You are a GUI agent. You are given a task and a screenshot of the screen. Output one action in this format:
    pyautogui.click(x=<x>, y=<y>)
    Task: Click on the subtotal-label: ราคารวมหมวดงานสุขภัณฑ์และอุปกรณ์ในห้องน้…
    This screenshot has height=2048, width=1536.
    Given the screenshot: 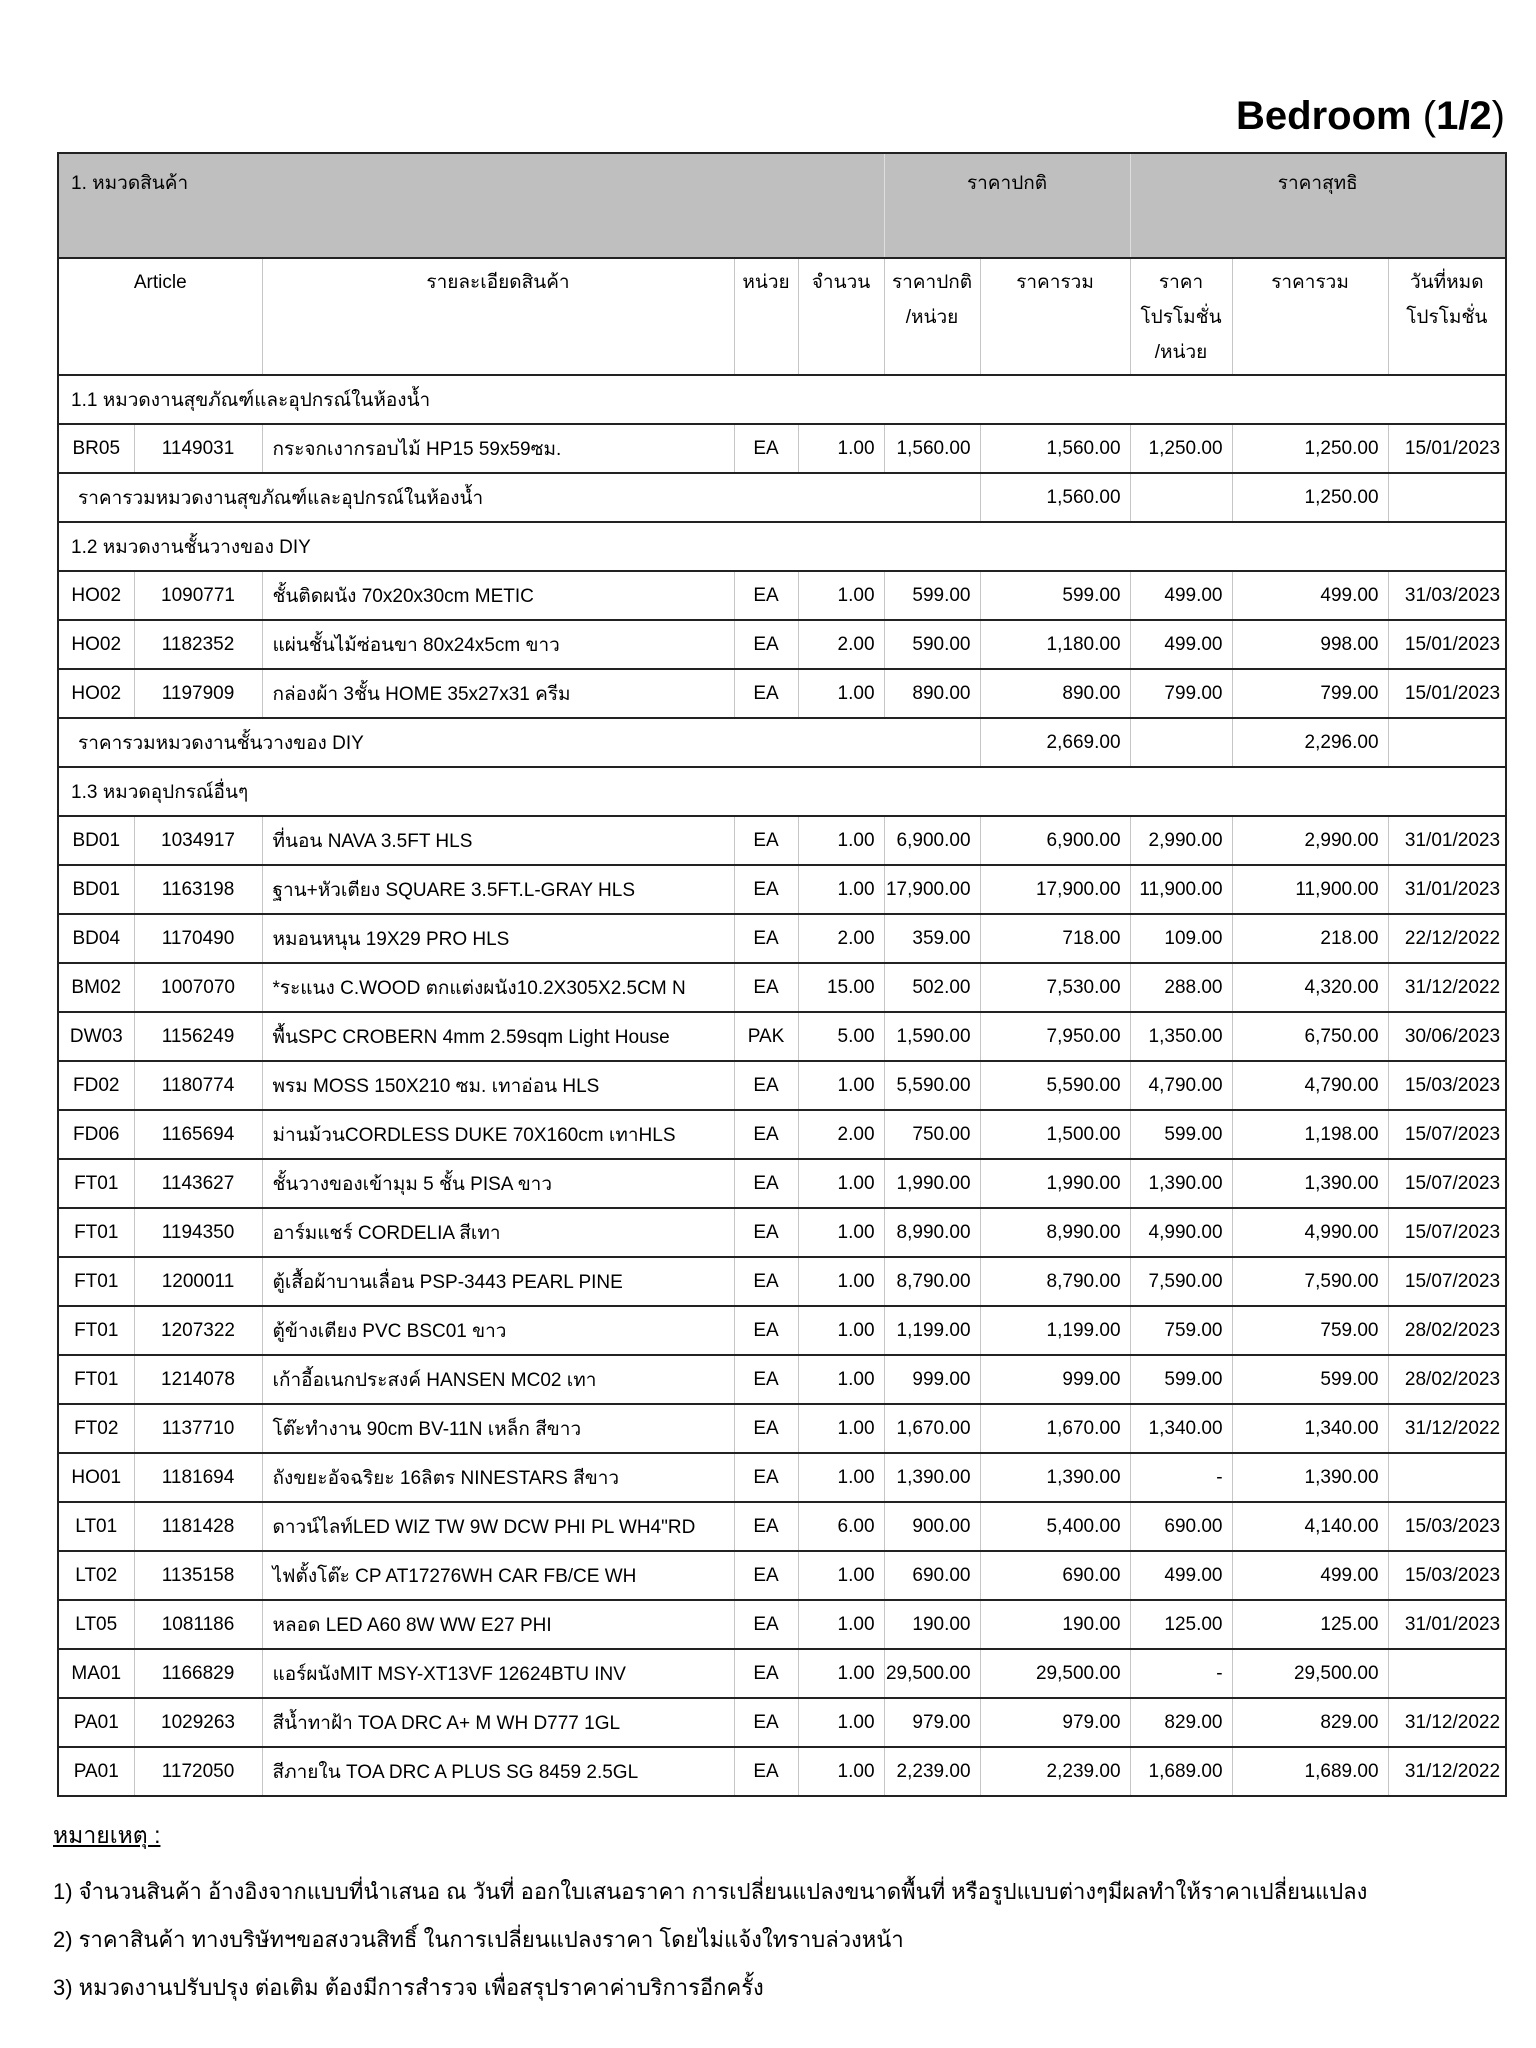 What is the action you would take?
    pyautogui.click(x=519, y=497)
    